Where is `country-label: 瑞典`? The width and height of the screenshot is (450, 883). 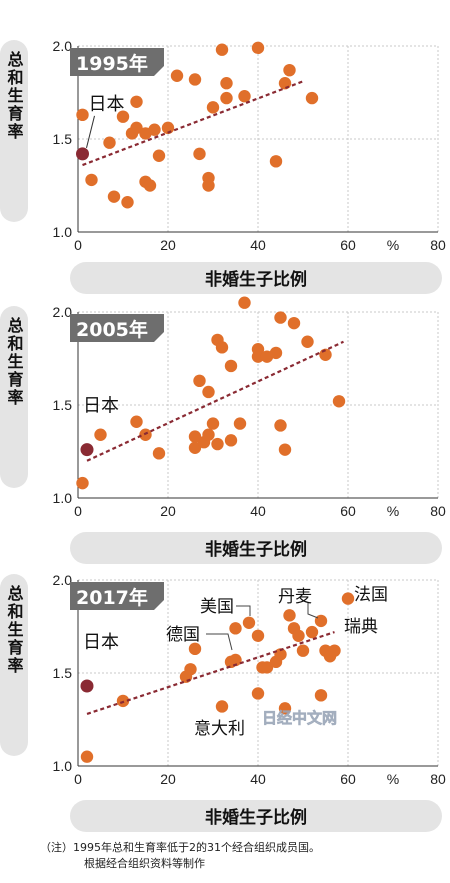
country-label: 瑞典 is located at coordinates (361, 627).